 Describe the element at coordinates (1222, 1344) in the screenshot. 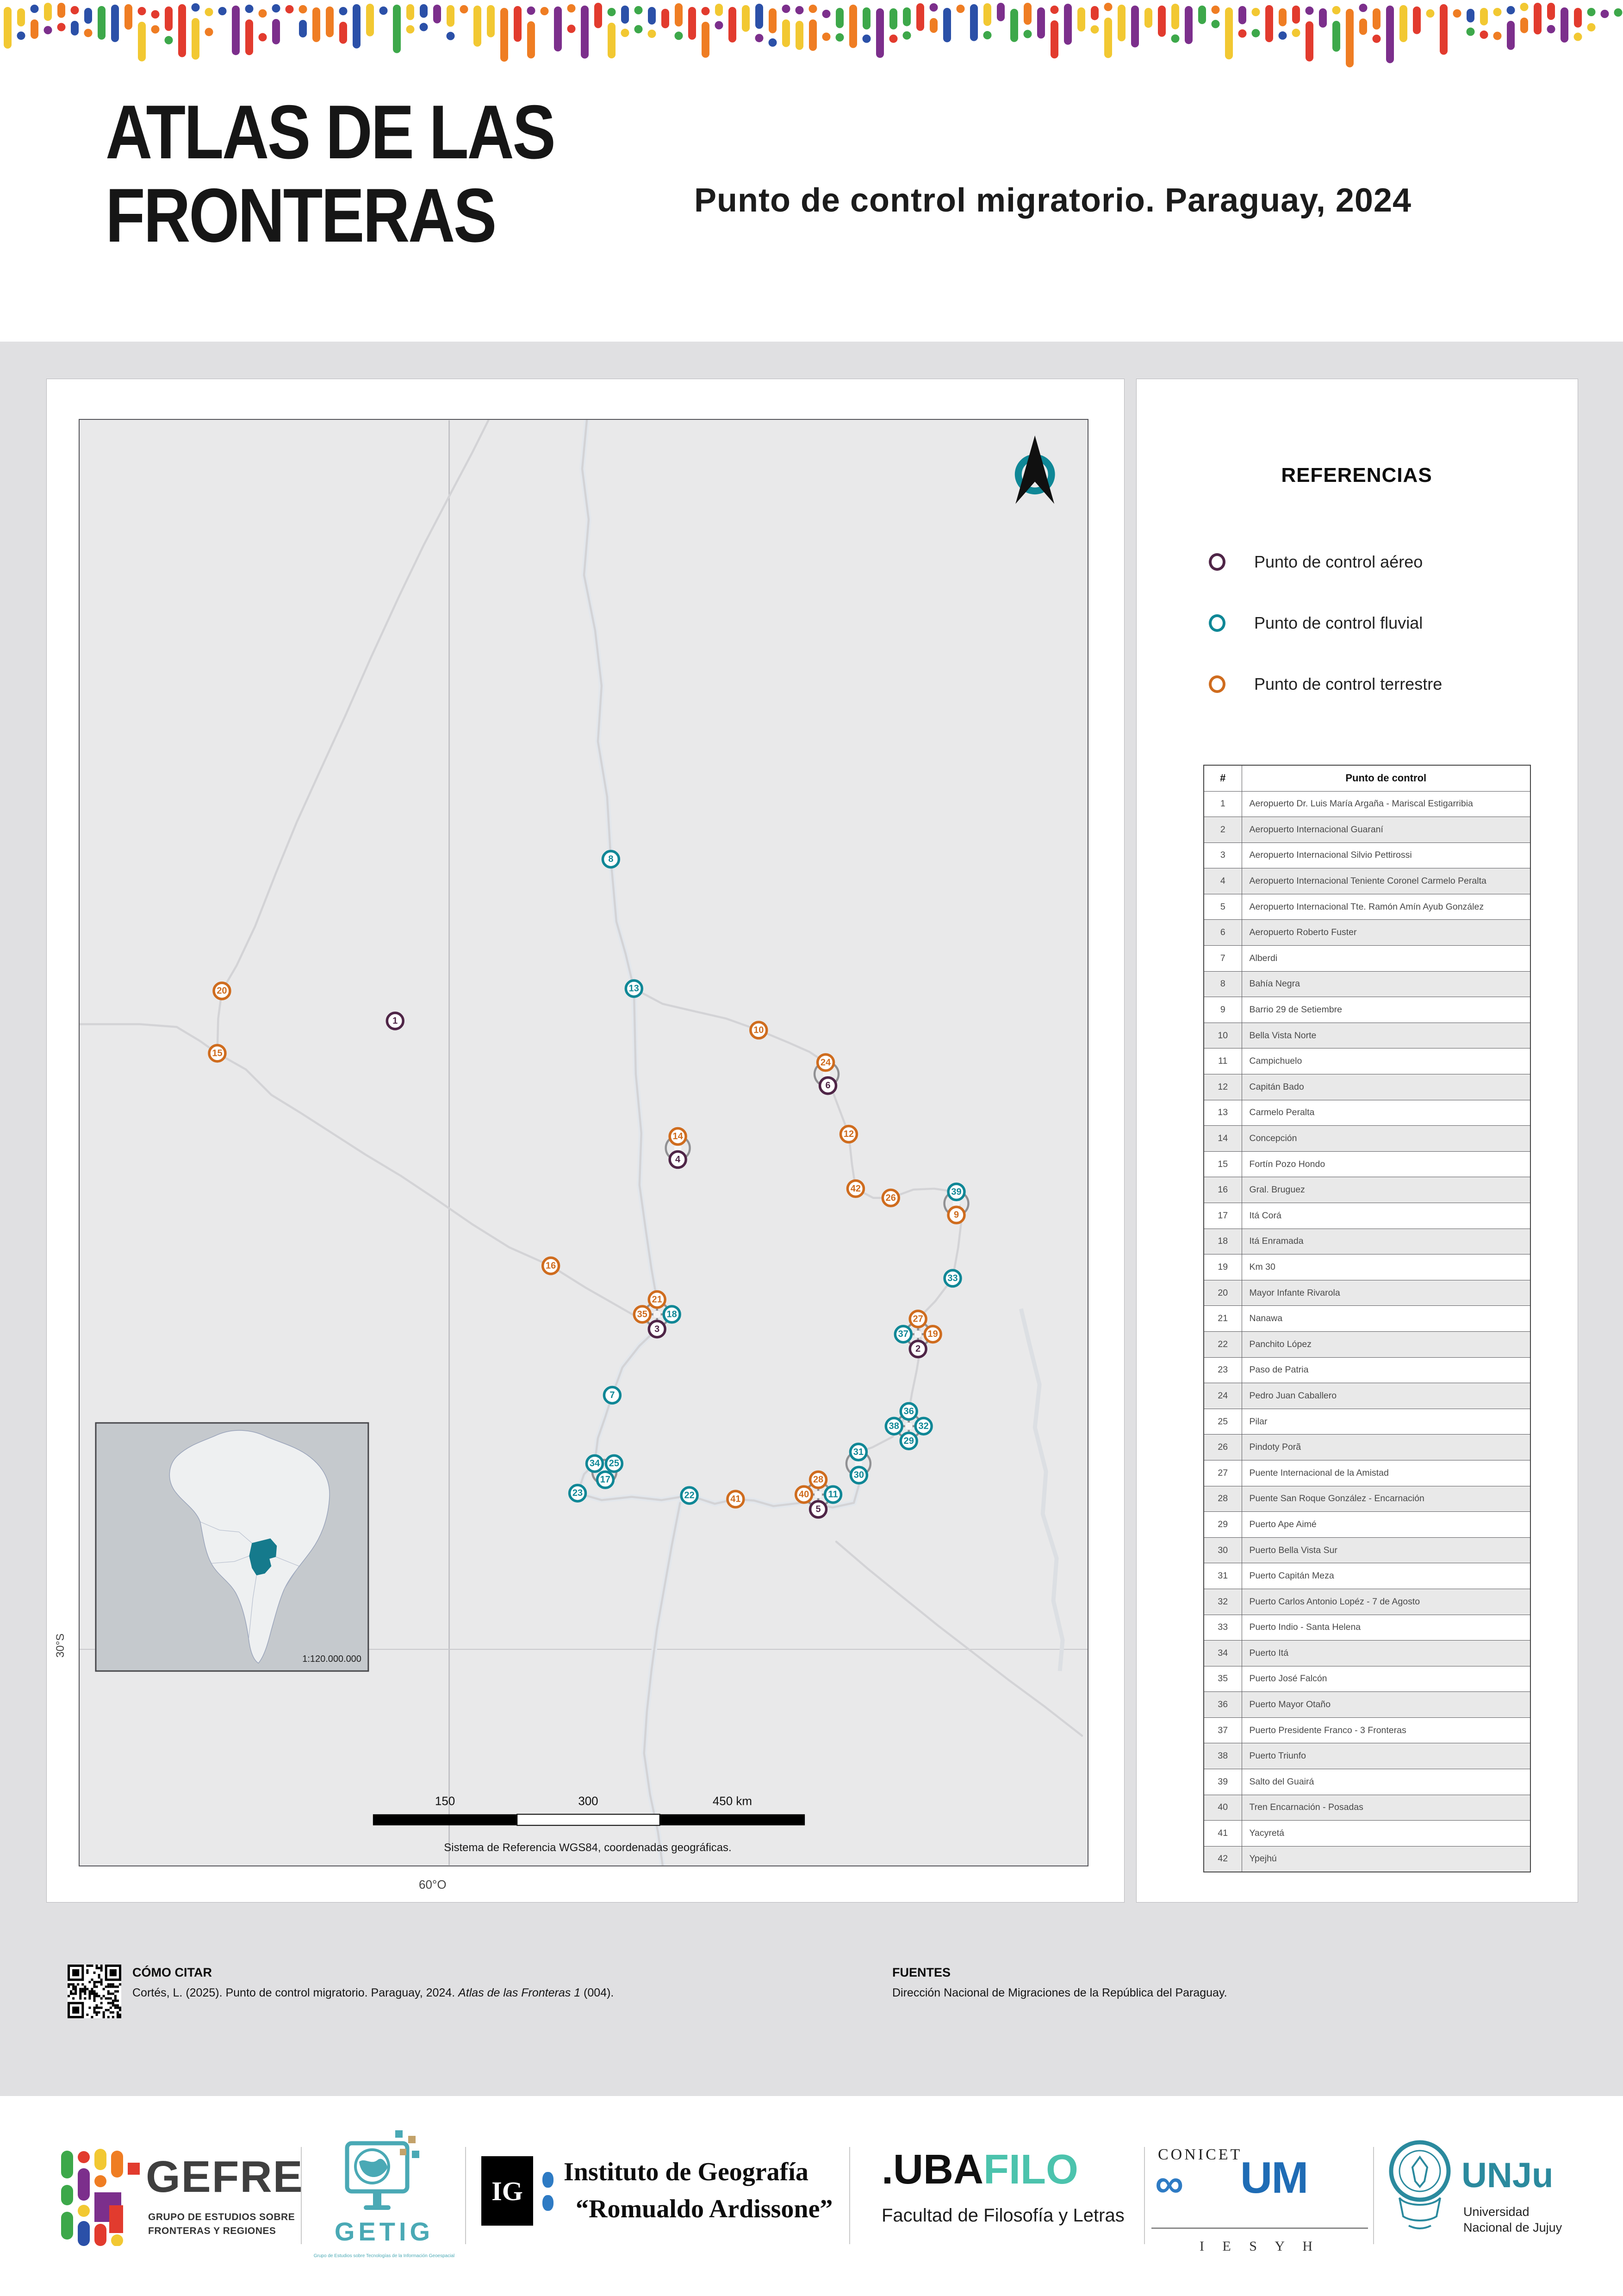

I see `row-number: 22` at that location.